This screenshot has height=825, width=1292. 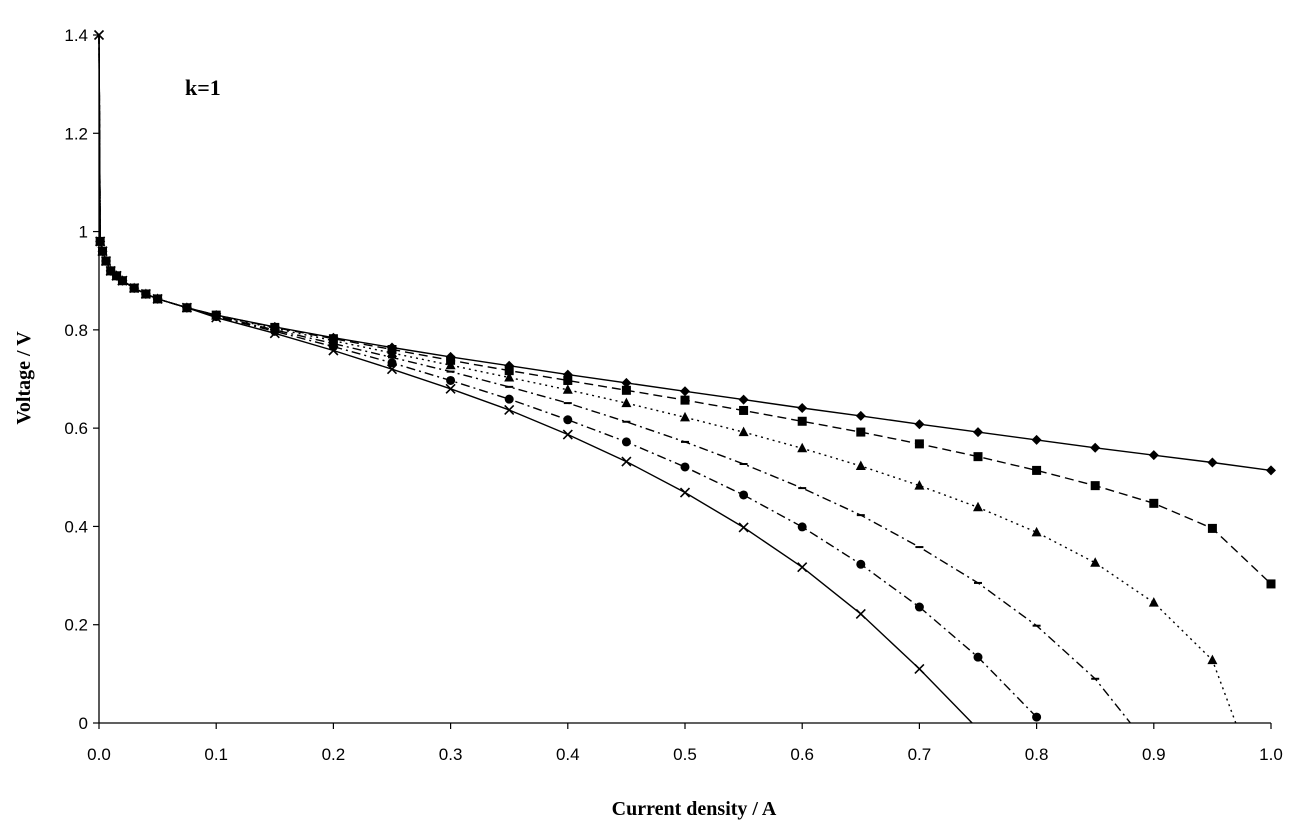 What do you see at coordinates (568, 754) in the screenshot?
I see `x-tick-label: 0.4` at bounding box center [568, 754].